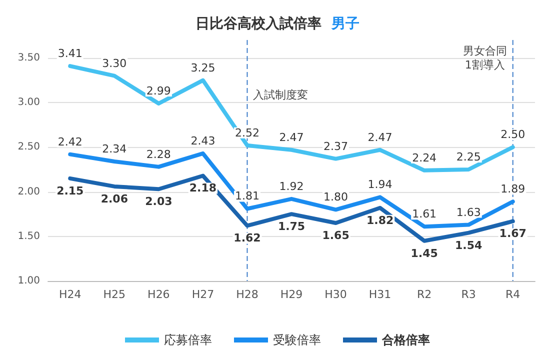 Image resolution: width=555 pixels, height=359 pixels. Describe the element at coordinates (424, 253) in the screenshot. I see `data-label: 1.45` at that location.